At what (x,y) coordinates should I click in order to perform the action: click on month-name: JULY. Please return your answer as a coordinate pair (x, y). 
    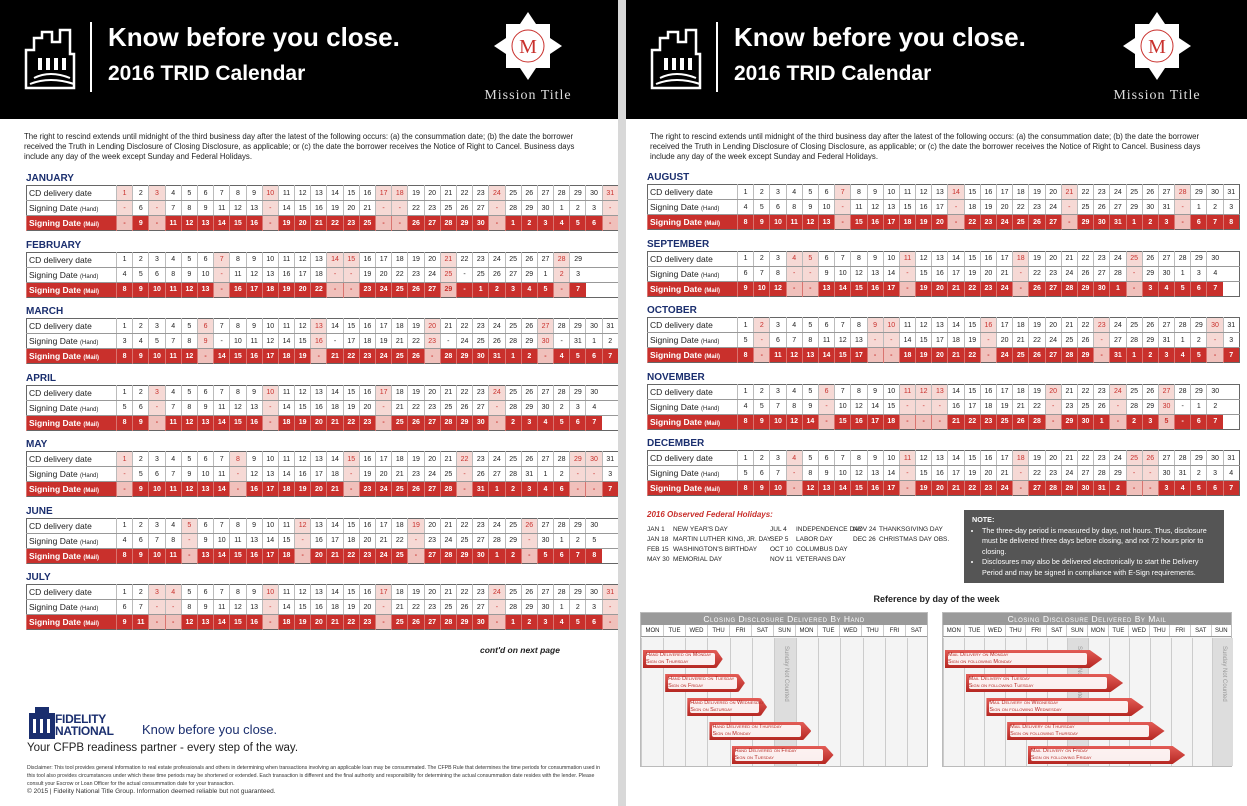
    Looking at the image, I should click on (38, 577).